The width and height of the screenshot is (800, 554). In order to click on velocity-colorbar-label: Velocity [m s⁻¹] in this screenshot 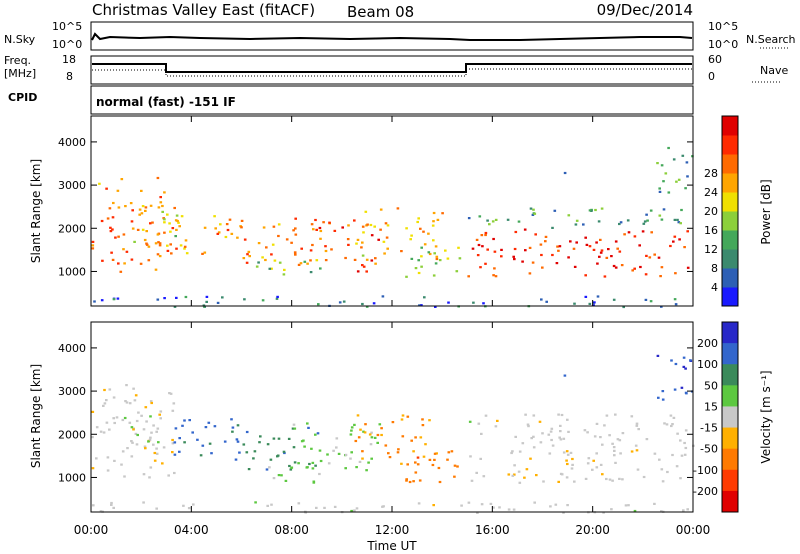, I will do `click(766, 416)`.